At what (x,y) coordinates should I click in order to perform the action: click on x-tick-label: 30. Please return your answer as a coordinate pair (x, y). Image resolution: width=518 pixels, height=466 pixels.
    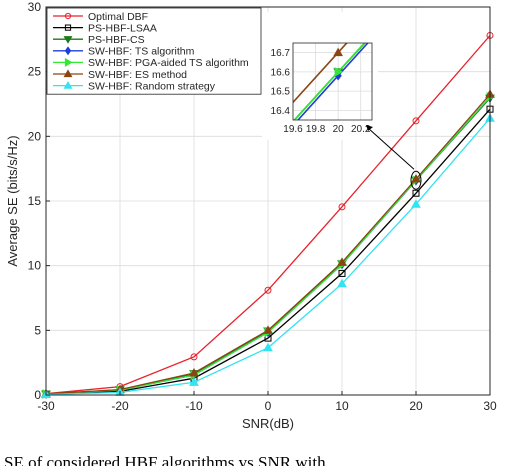
    Looking at the image, I should click on (490, 406).